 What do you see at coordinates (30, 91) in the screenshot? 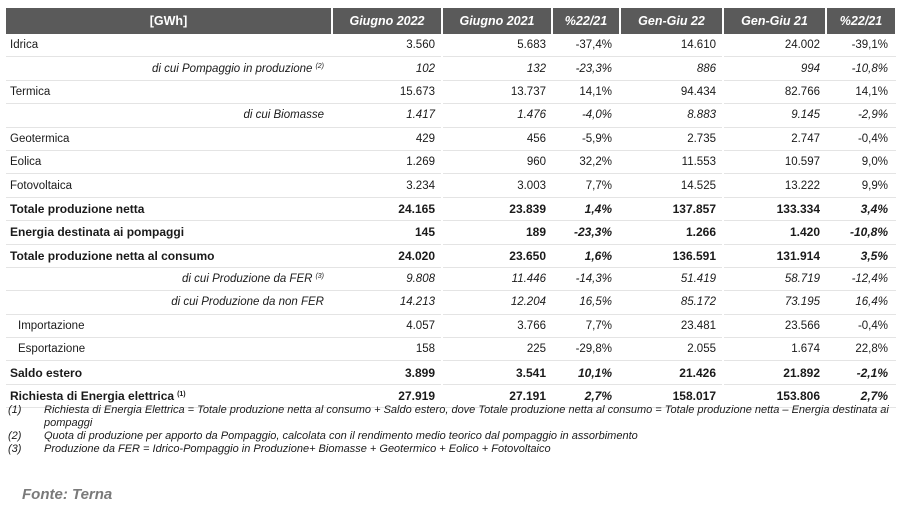
I see `row-label: Termica` at bounding box center [30, 91].